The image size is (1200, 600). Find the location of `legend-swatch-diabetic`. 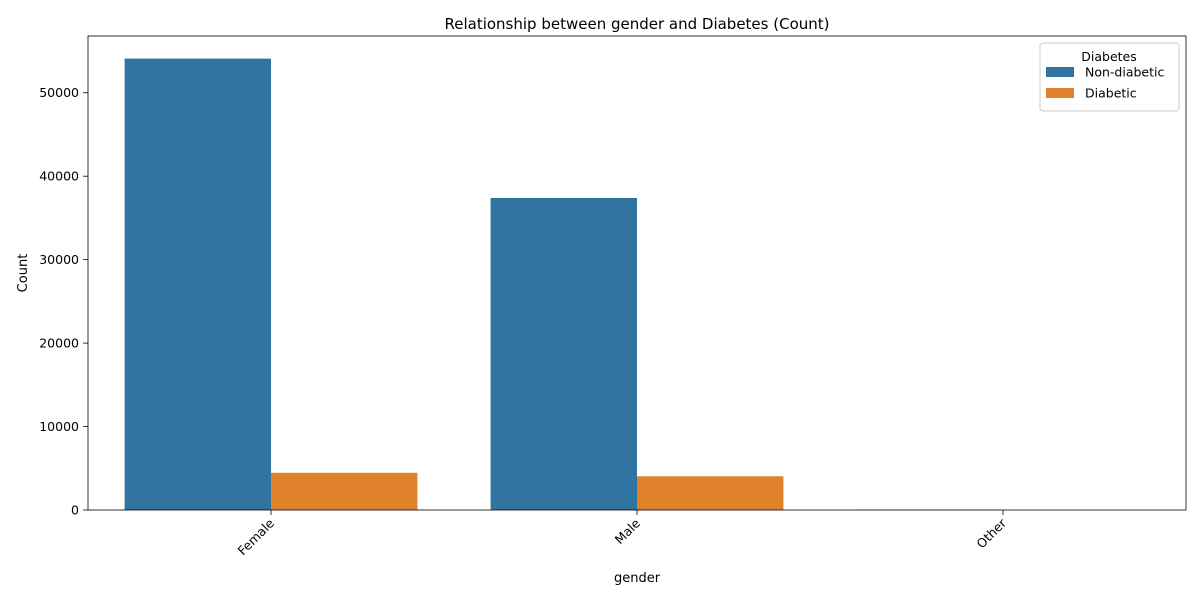

legend-swatch-diabetic is located at coordinates (1060, 93).